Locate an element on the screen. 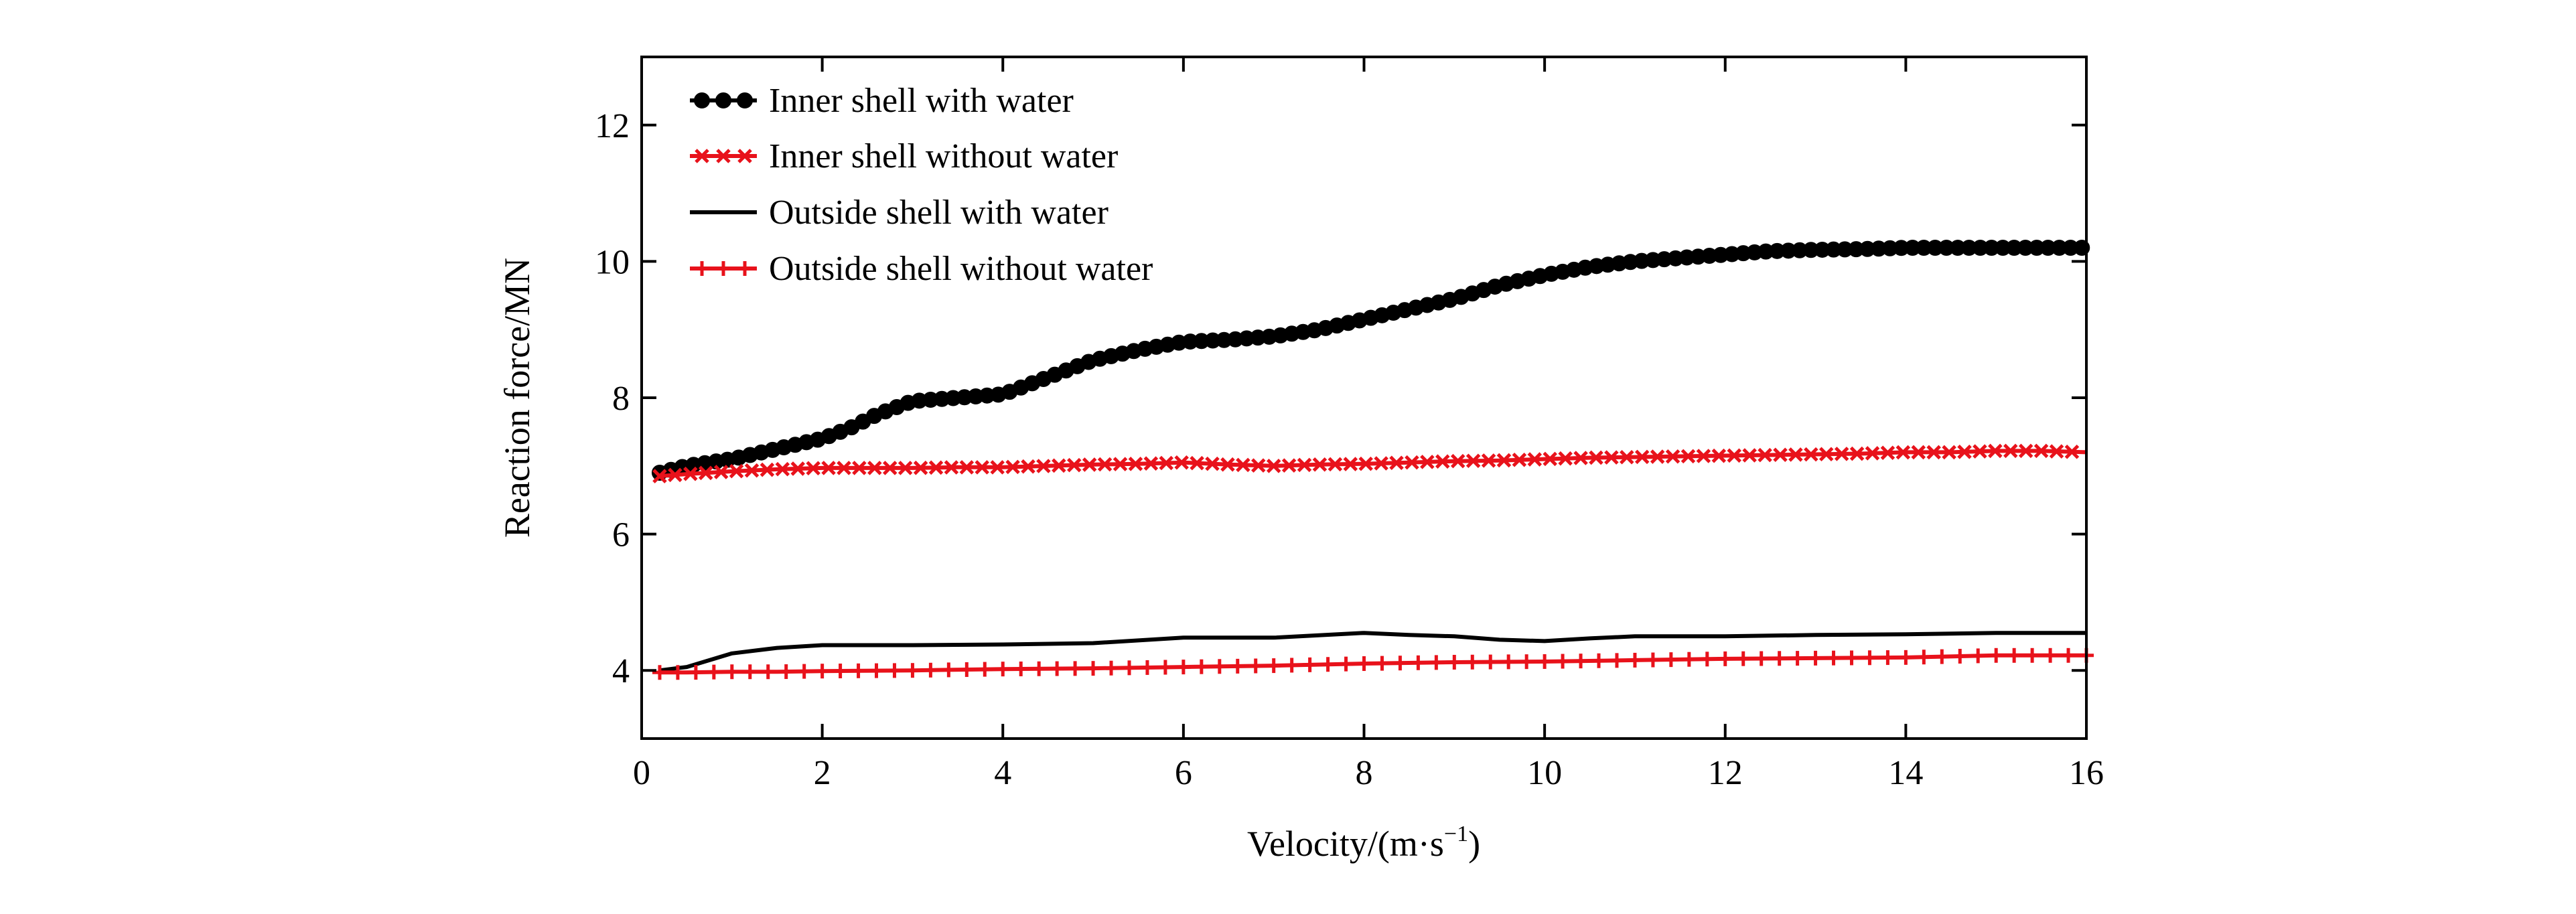  series-1-marker-12-stroke-b is located at coordinates (844, 468).